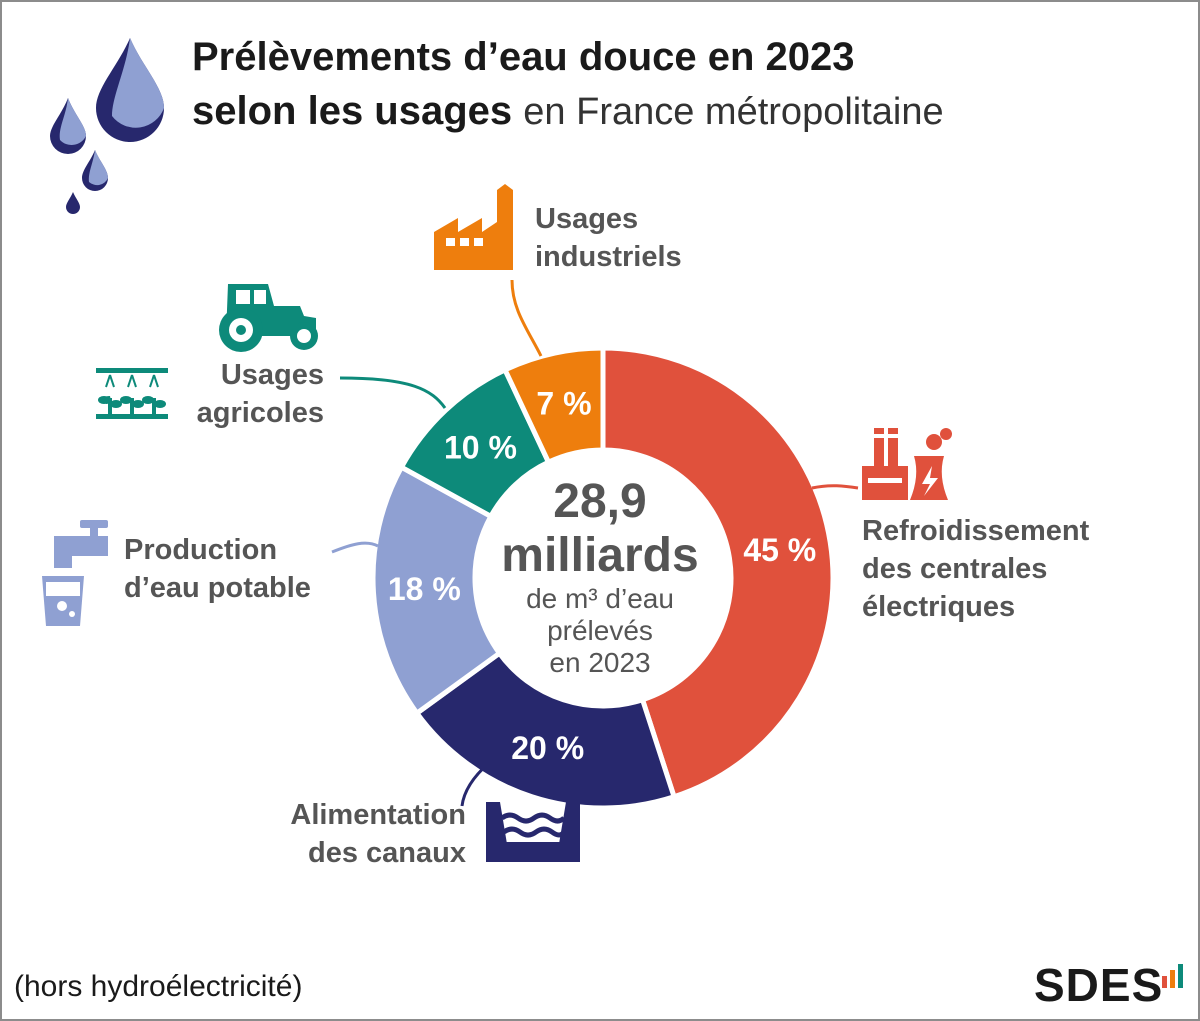 This screenshot has height=1021, width=1200. Describe the element at coordinates (473, 227) in the screenshot. I see `factory-icon` at that location.